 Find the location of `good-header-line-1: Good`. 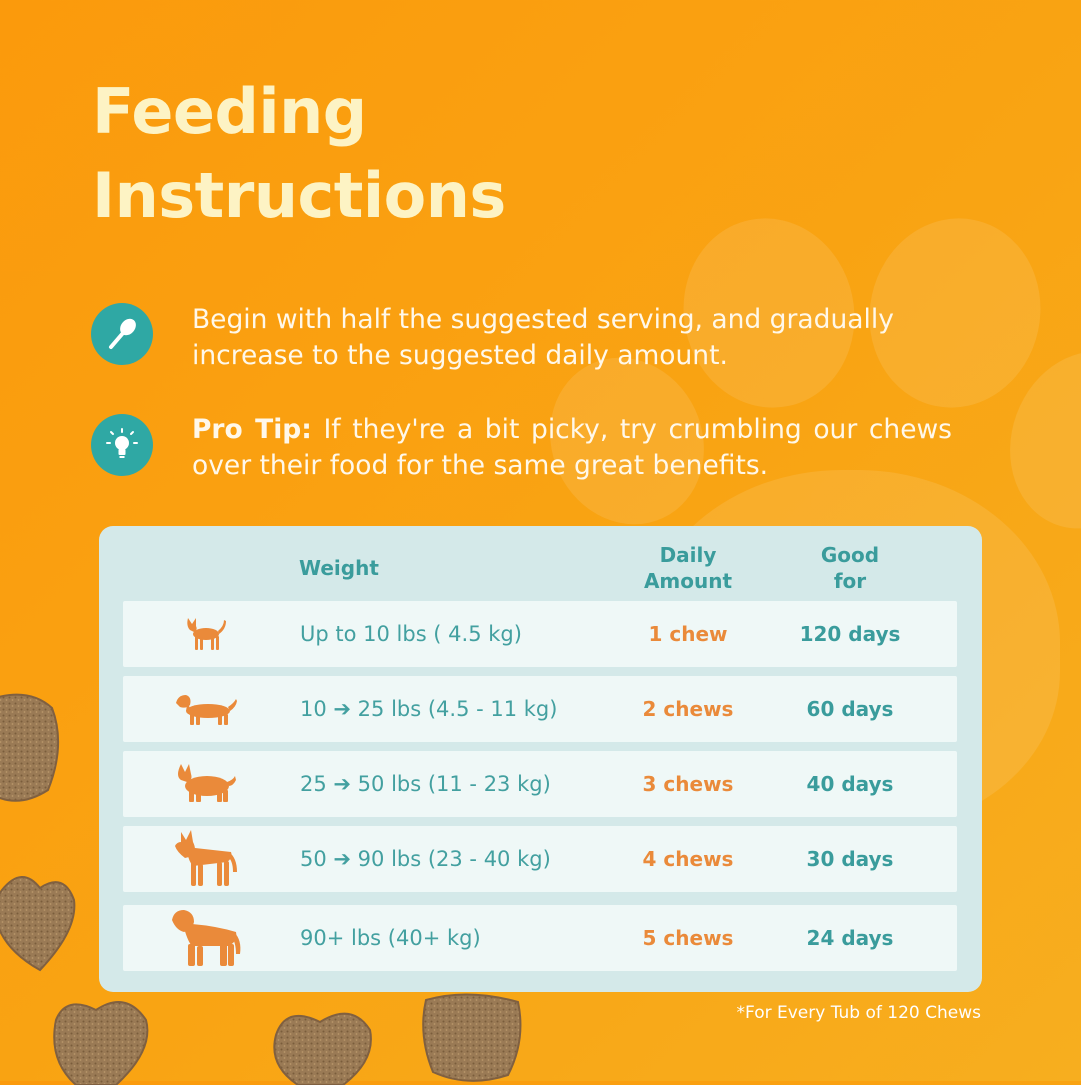

good-header-line-1: Good is located at coordinates (850, 555).